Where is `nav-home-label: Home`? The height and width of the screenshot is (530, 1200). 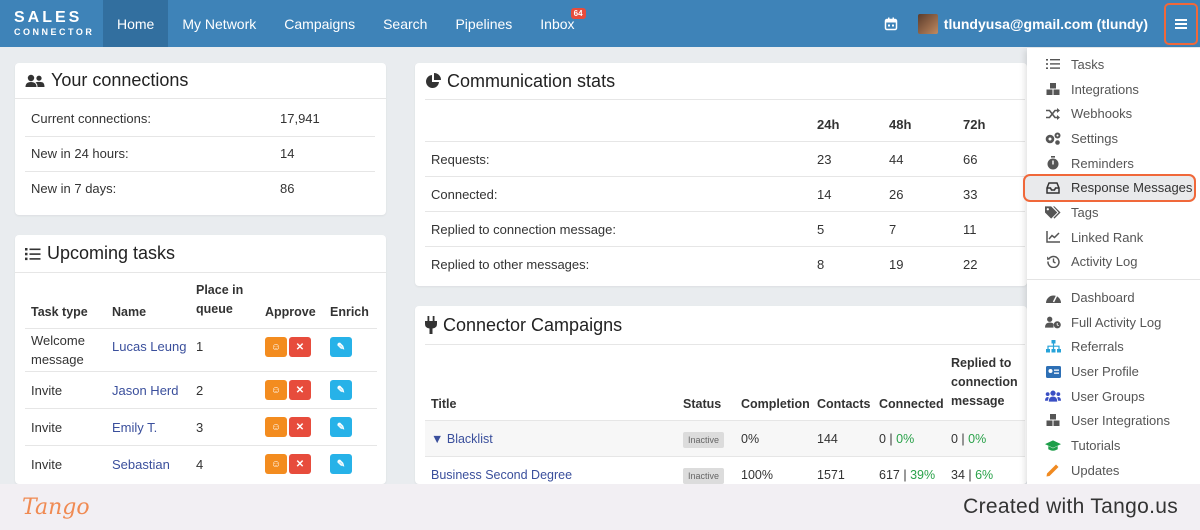
nav-home-label: Home is located at coordinates (136, 23).